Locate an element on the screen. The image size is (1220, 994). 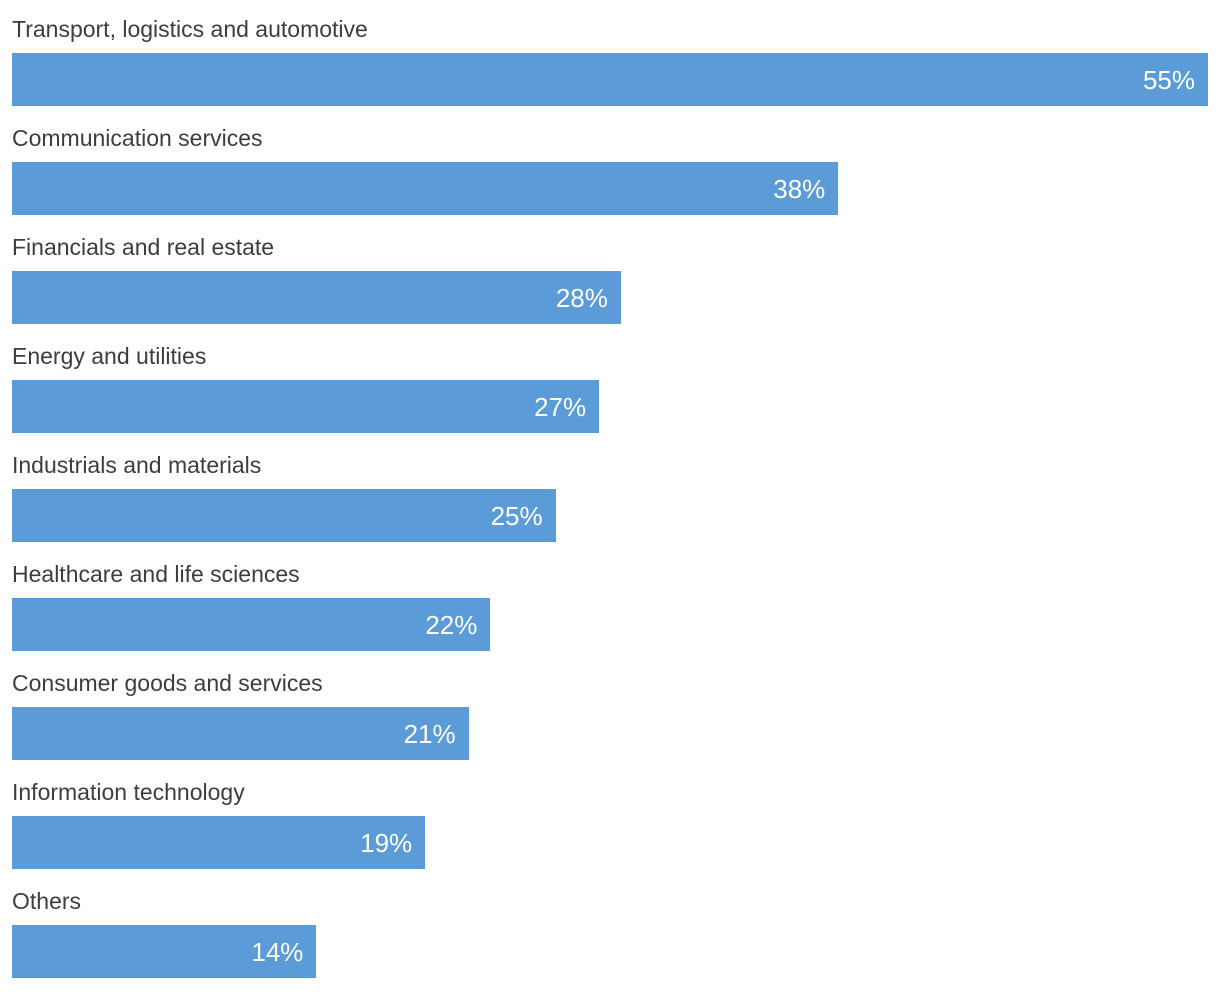
bar-category-label: Communication services is located at coordinates (137, 138).